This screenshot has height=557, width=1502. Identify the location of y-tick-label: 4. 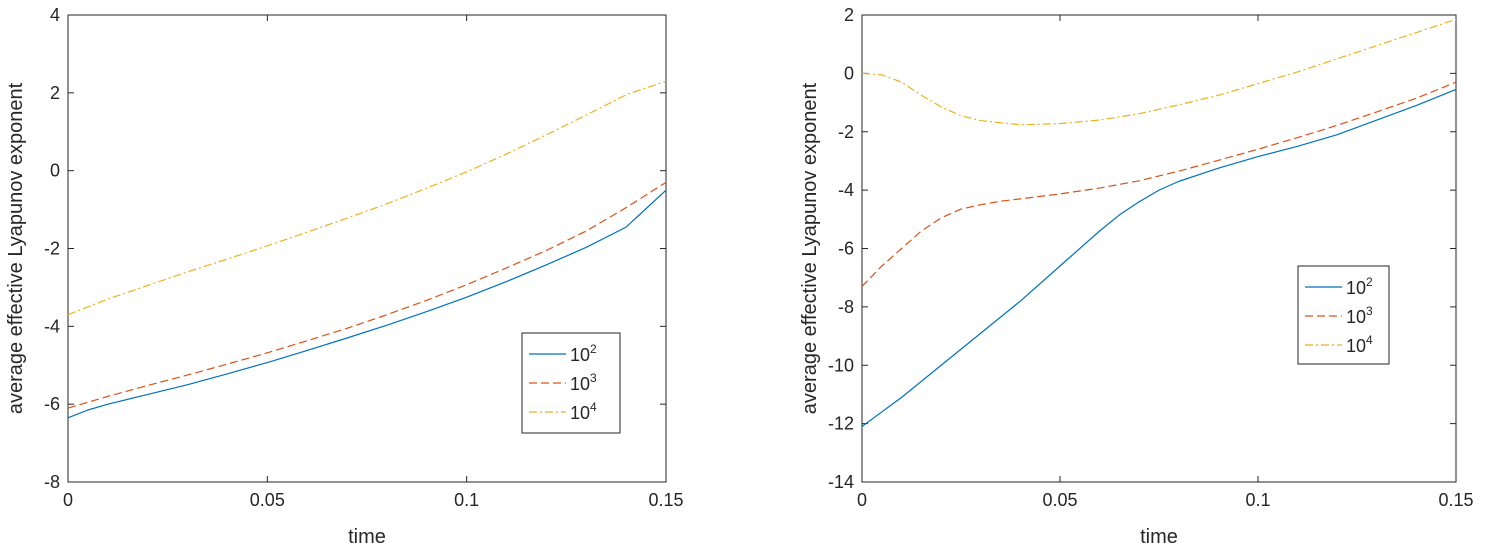
(55, 15).